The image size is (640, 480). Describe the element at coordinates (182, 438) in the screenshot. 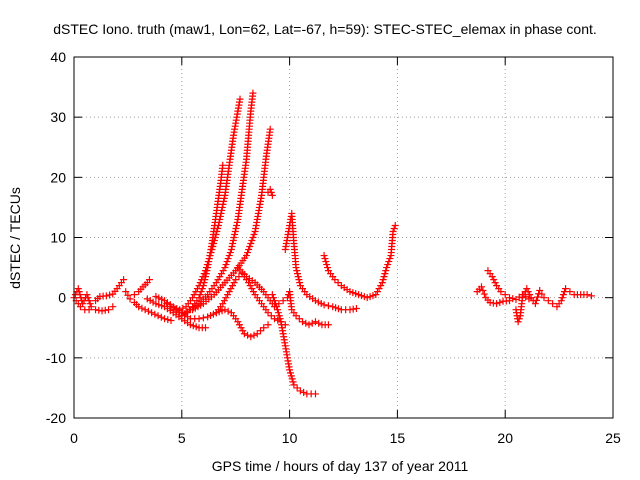

I see `x-tick-label: 5` at that location.